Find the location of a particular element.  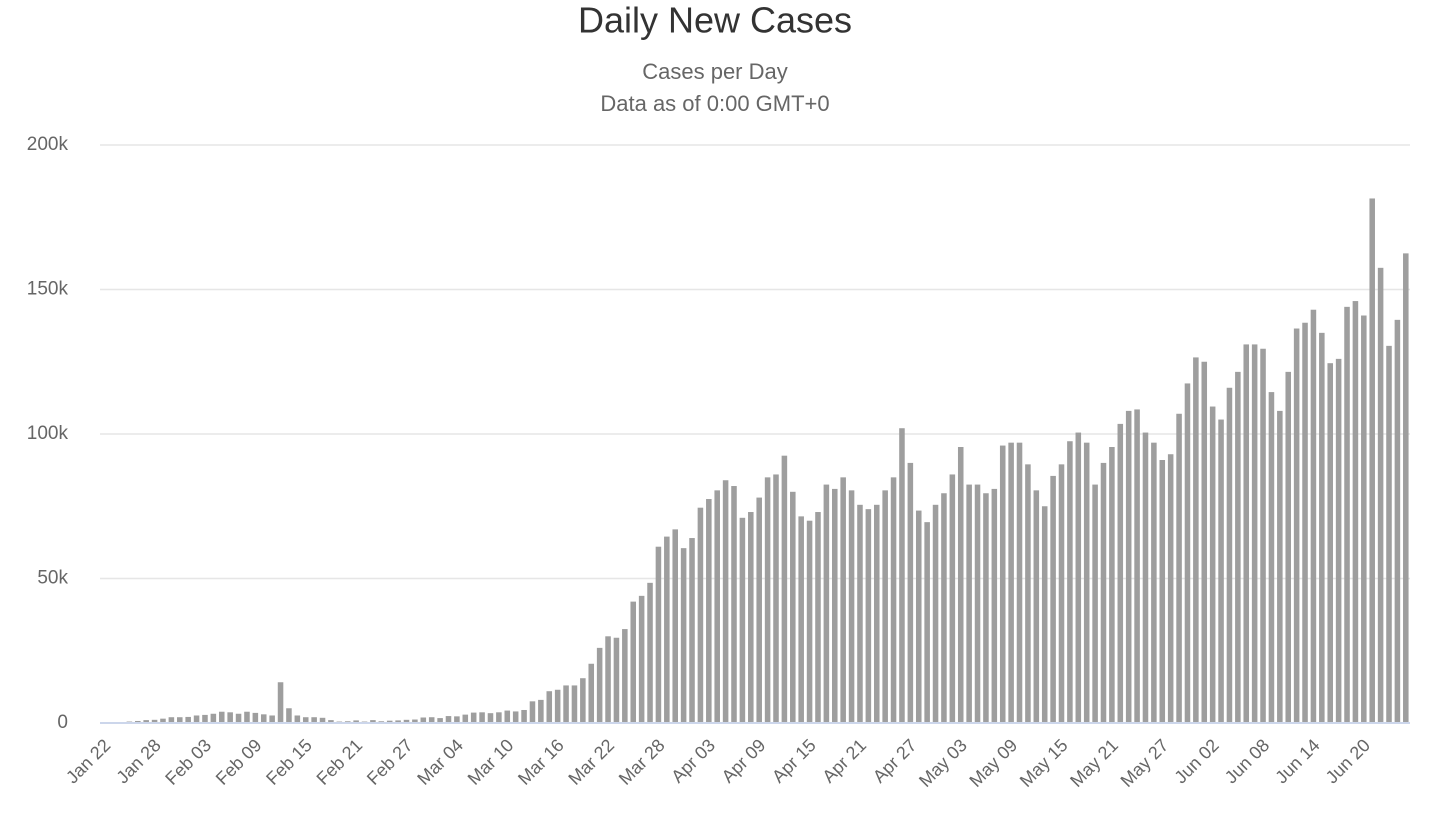

y-tick-label: 0 is located at coordinates (62, 722).